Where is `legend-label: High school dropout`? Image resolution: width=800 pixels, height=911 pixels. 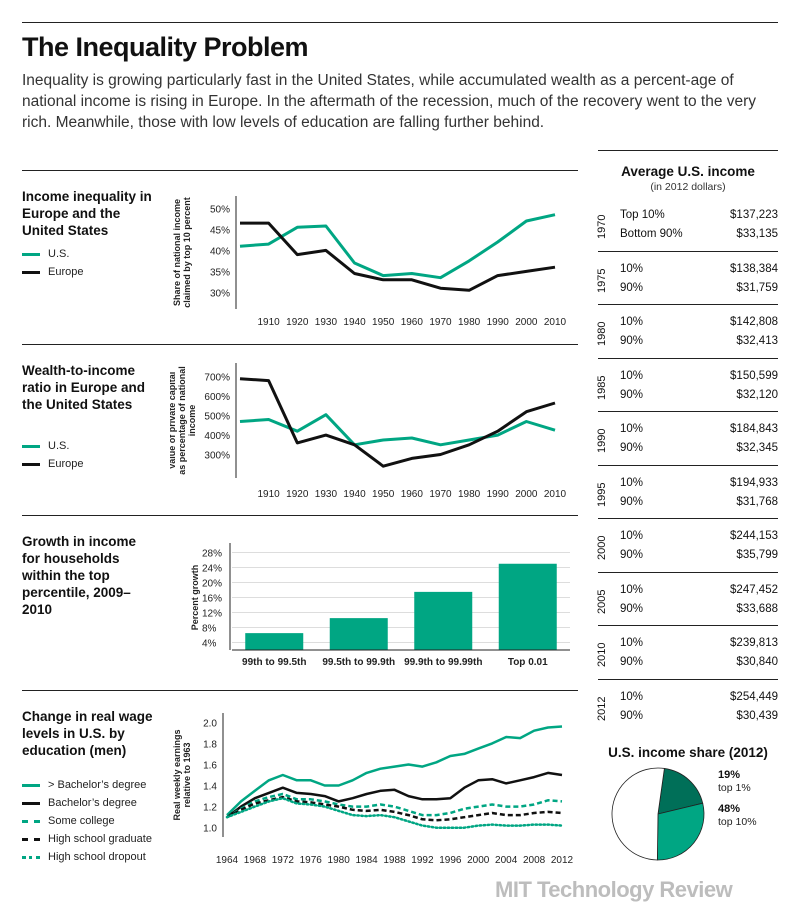
legend-label: High school dropout is located at coordinates (97, 857).